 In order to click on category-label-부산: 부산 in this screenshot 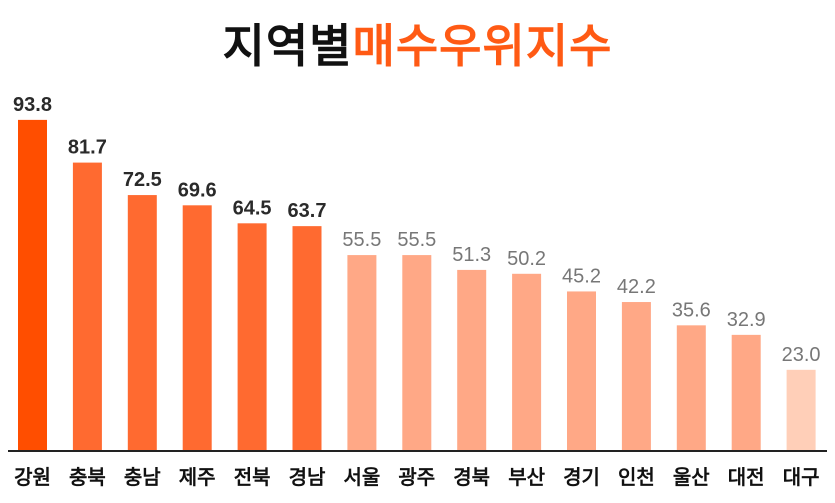, I will do `click(526, 477)`.